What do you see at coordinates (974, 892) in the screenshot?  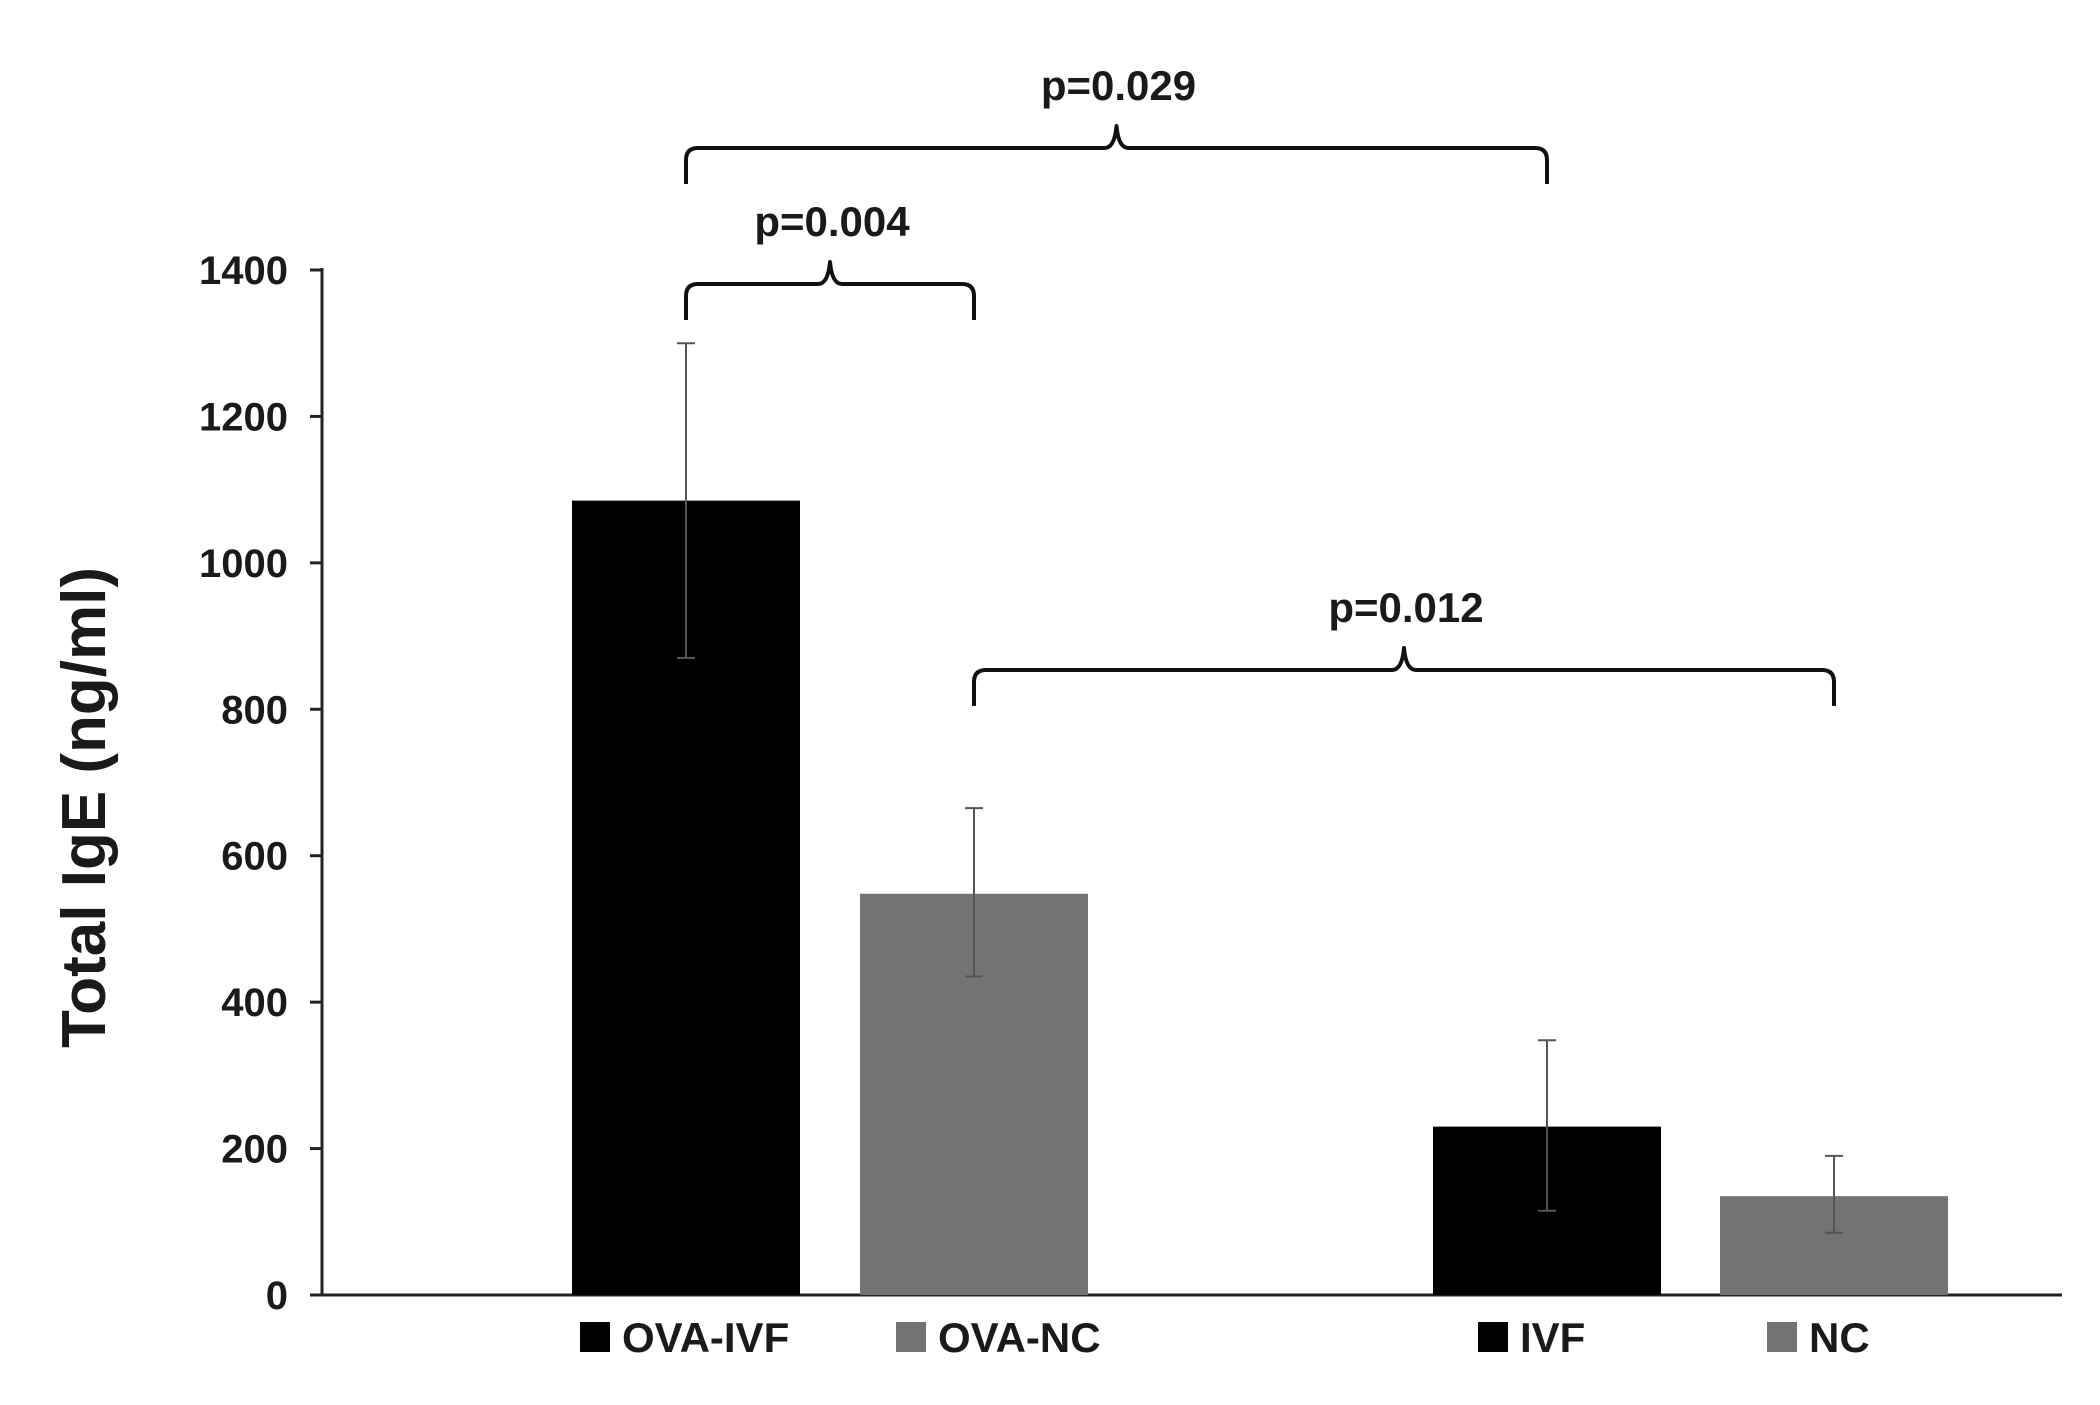 I see `error-bar-ova-nc` at bounding box center [974, 892].